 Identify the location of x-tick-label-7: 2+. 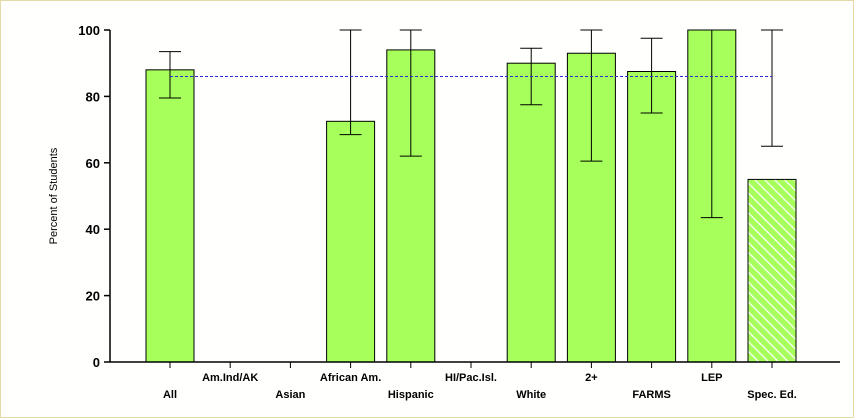
(591, 378).